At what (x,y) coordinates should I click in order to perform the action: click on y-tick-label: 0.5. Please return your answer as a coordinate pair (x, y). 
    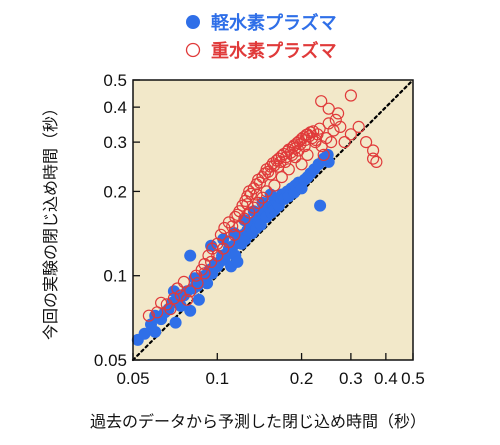
    Looking at the image, I should click on (115, 80).